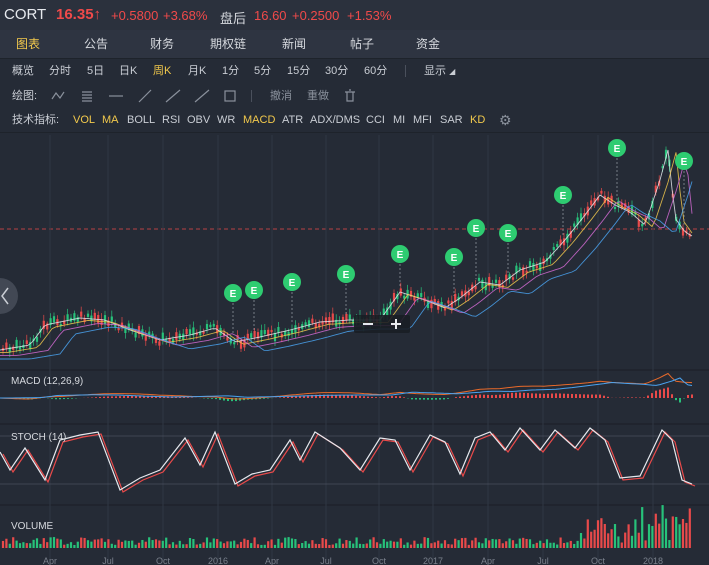 The image size is (709, 565). What do you see at coordinates (28, 44) in the screenshot?
I see `tab-chart: 图表` at bounding box center [28, 44].